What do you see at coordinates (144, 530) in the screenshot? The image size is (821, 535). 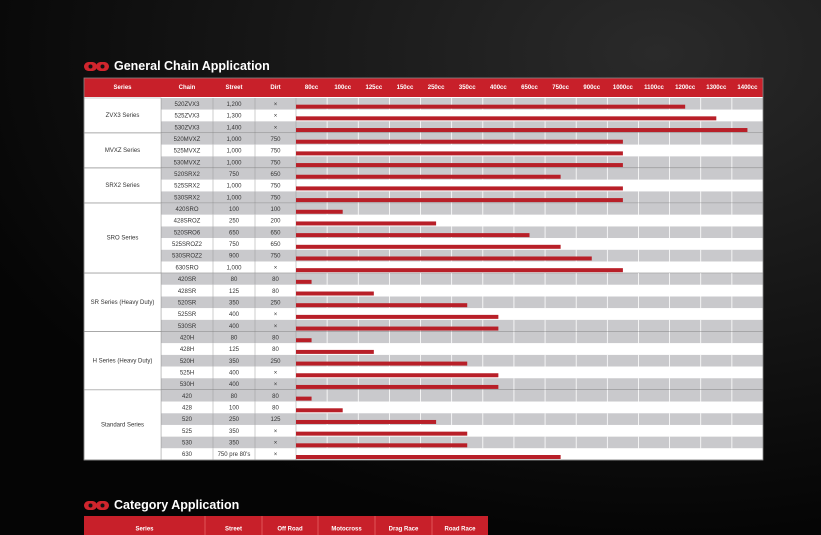 I see `column-header: Series` at bounding box center [144, 530].